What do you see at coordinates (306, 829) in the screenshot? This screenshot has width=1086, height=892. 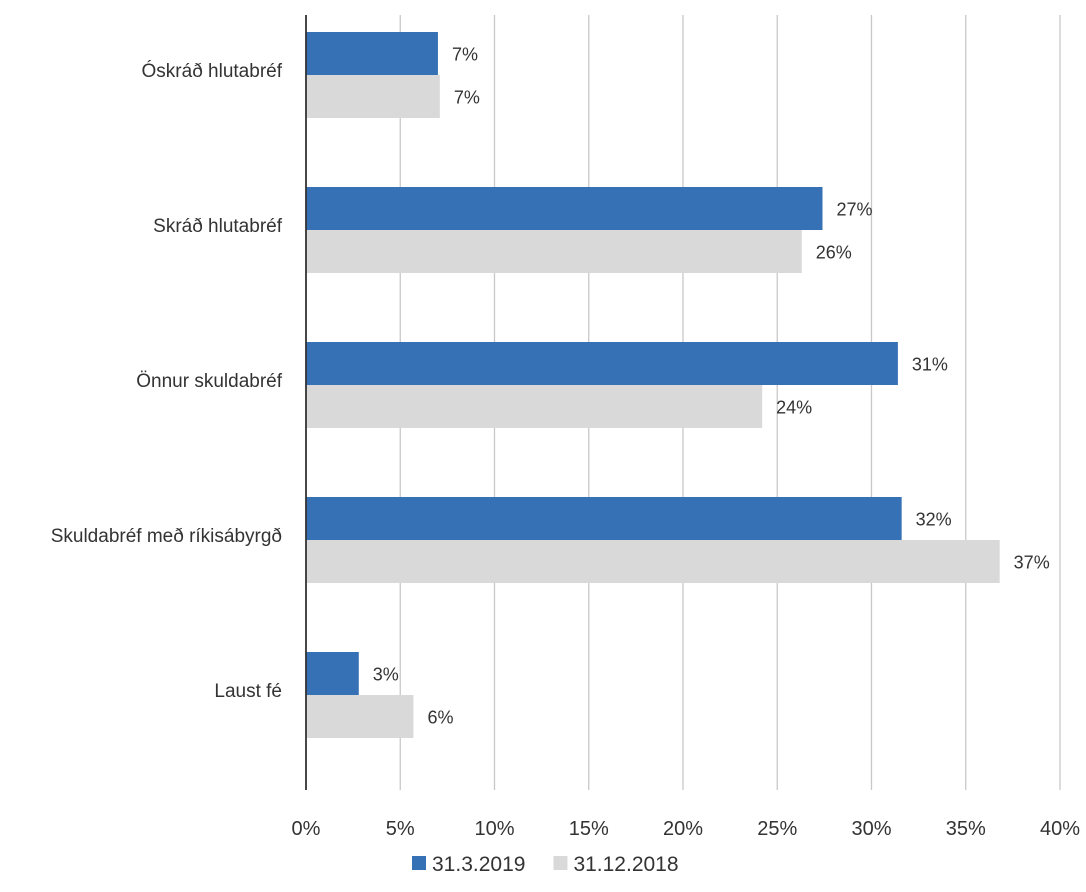 I see `x-tick-label-0: 0%` at bounding box center [306, 829].